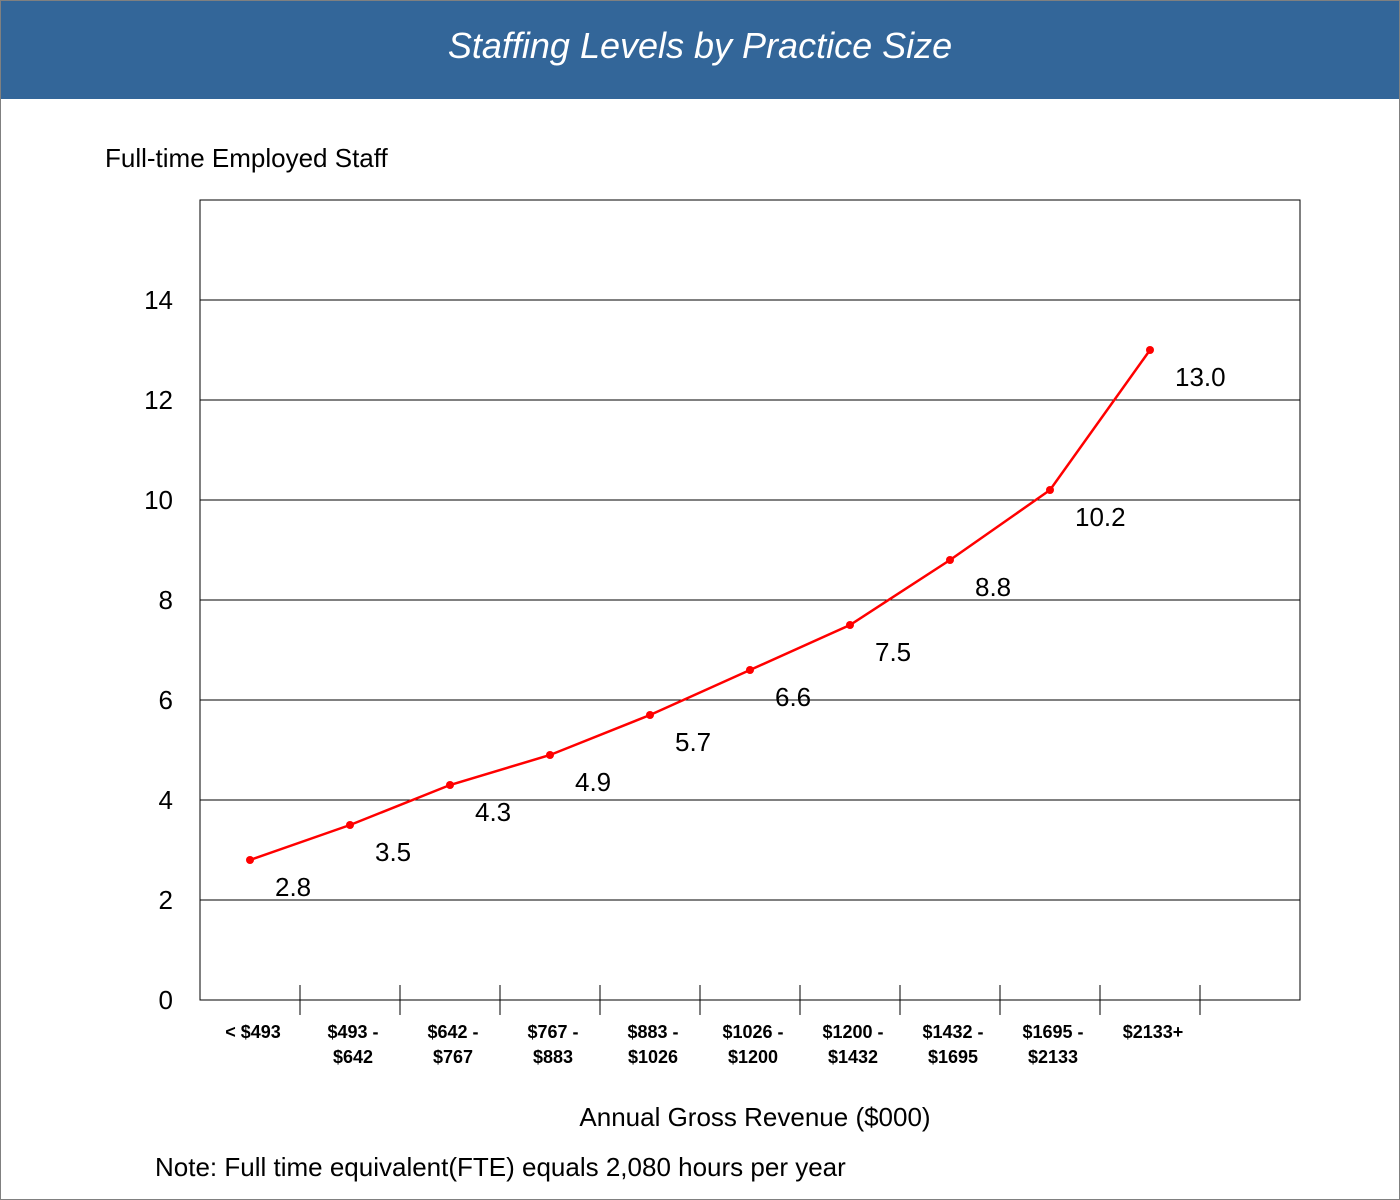  Describe the element at coordinates (1100, 517) in the screenshot. I see `data-label: 10.2` at that location.